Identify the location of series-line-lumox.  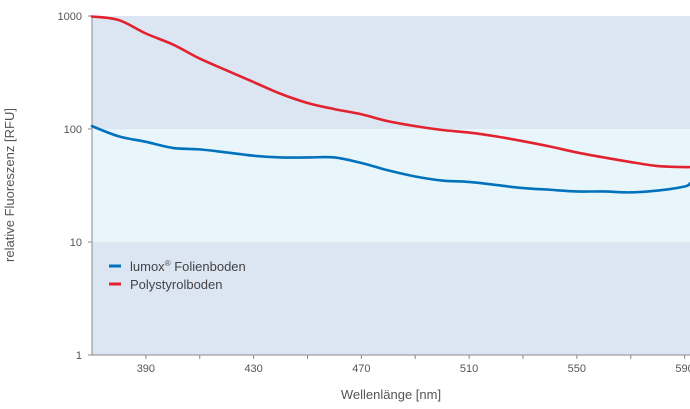
(390, 159).